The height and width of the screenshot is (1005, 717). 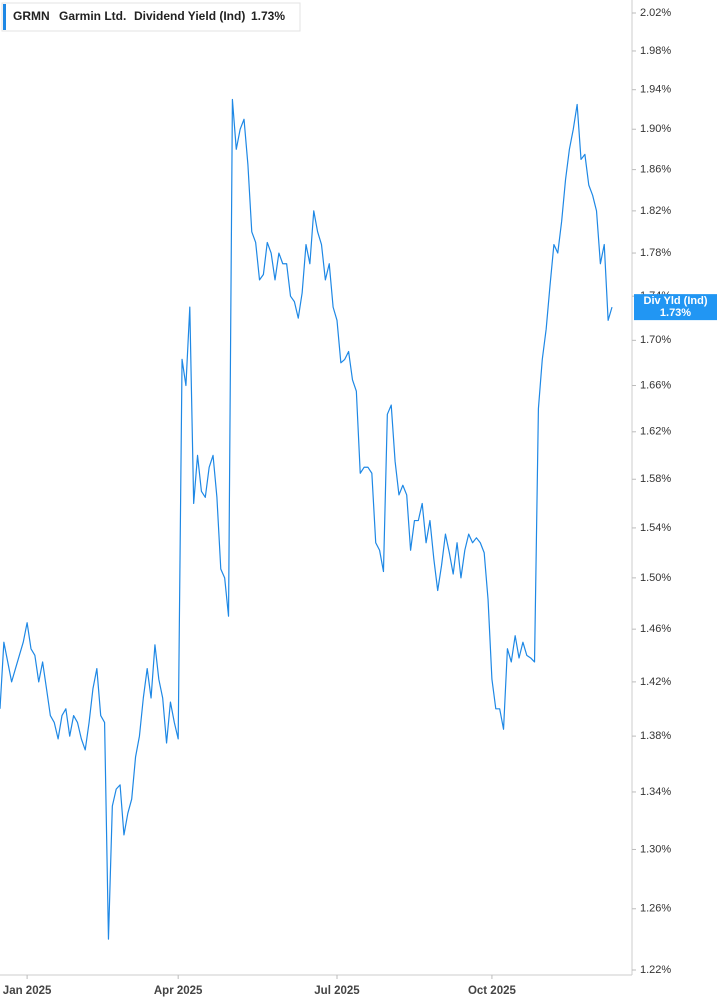 I want to click on y-tick-label: 1.58%, so click(x=655, y=479).